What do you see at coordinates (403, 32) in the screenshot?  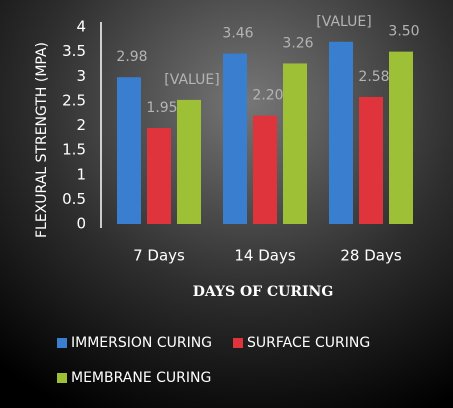 I see `value-label: 3.50` at bounding box center [403, 32].